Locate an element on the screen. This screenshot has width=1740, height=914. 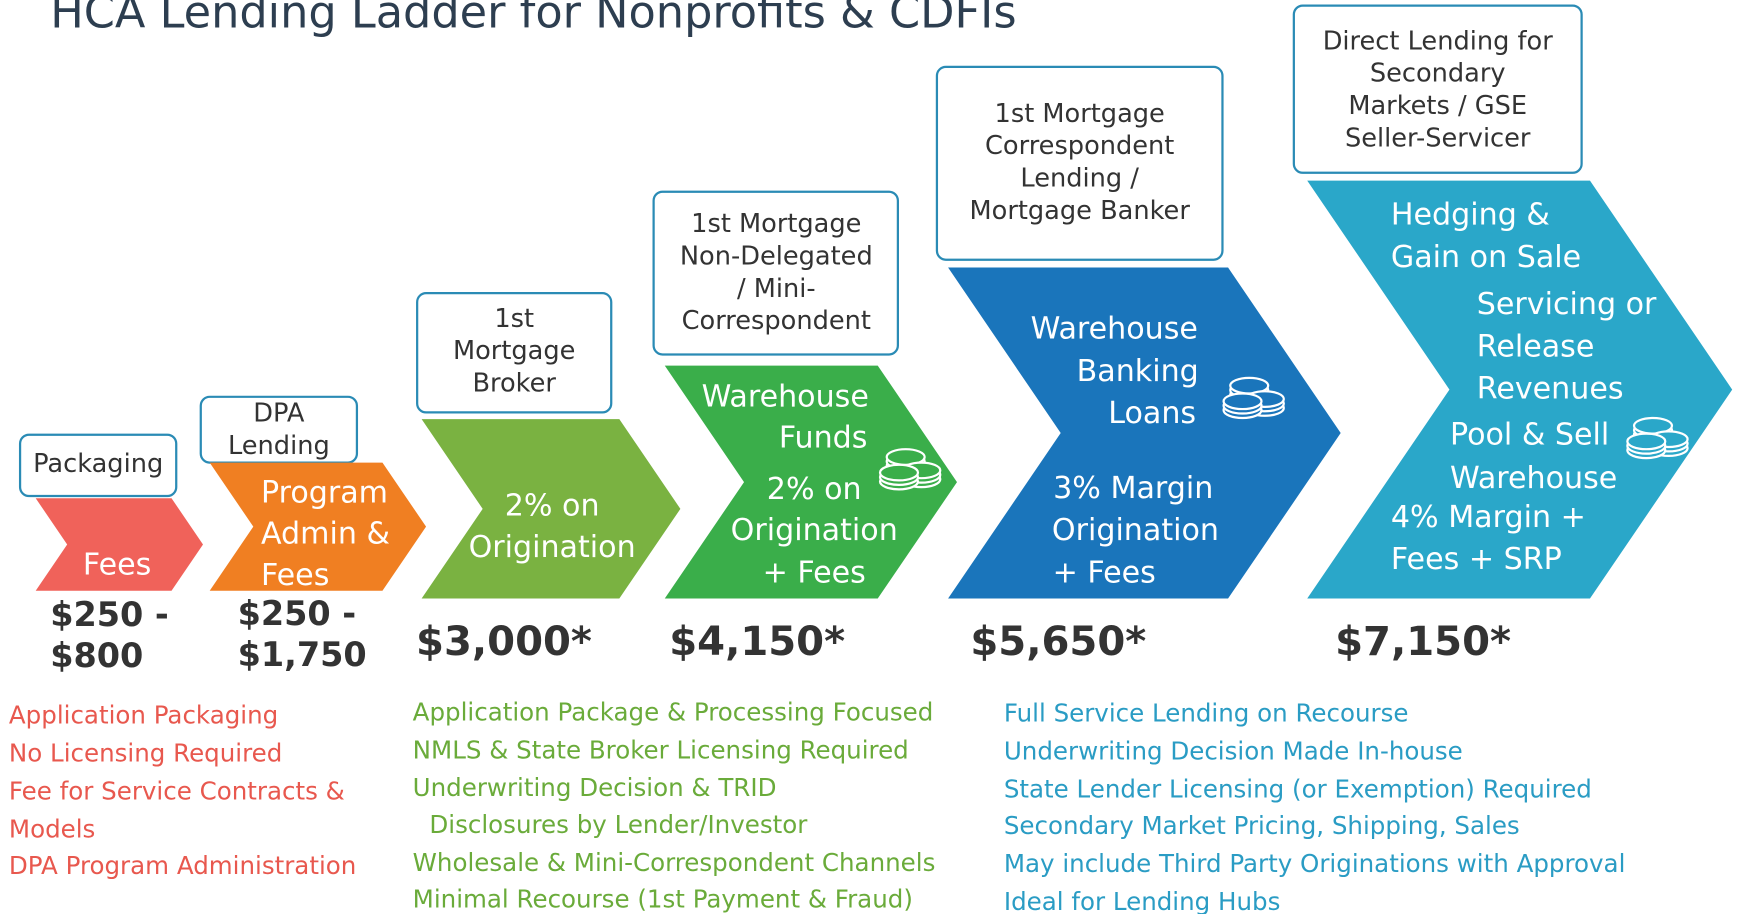
label-text: Seller-Servicer is located at coordinates (1438, 138).